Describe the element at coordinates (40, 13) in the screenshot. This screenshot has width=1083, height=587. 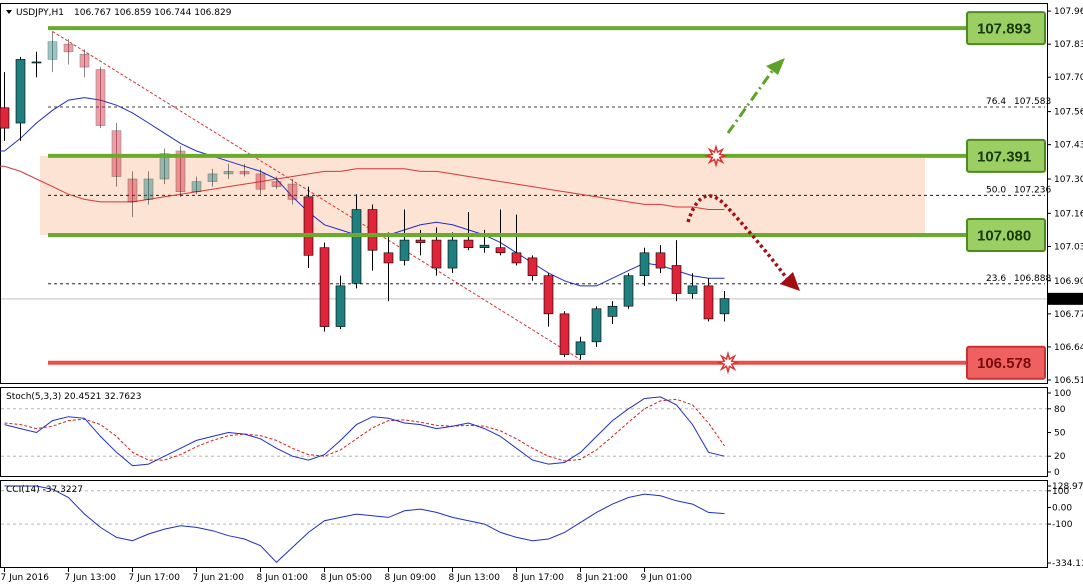
I see `symbol-label: USDJPY,H1` at that location.